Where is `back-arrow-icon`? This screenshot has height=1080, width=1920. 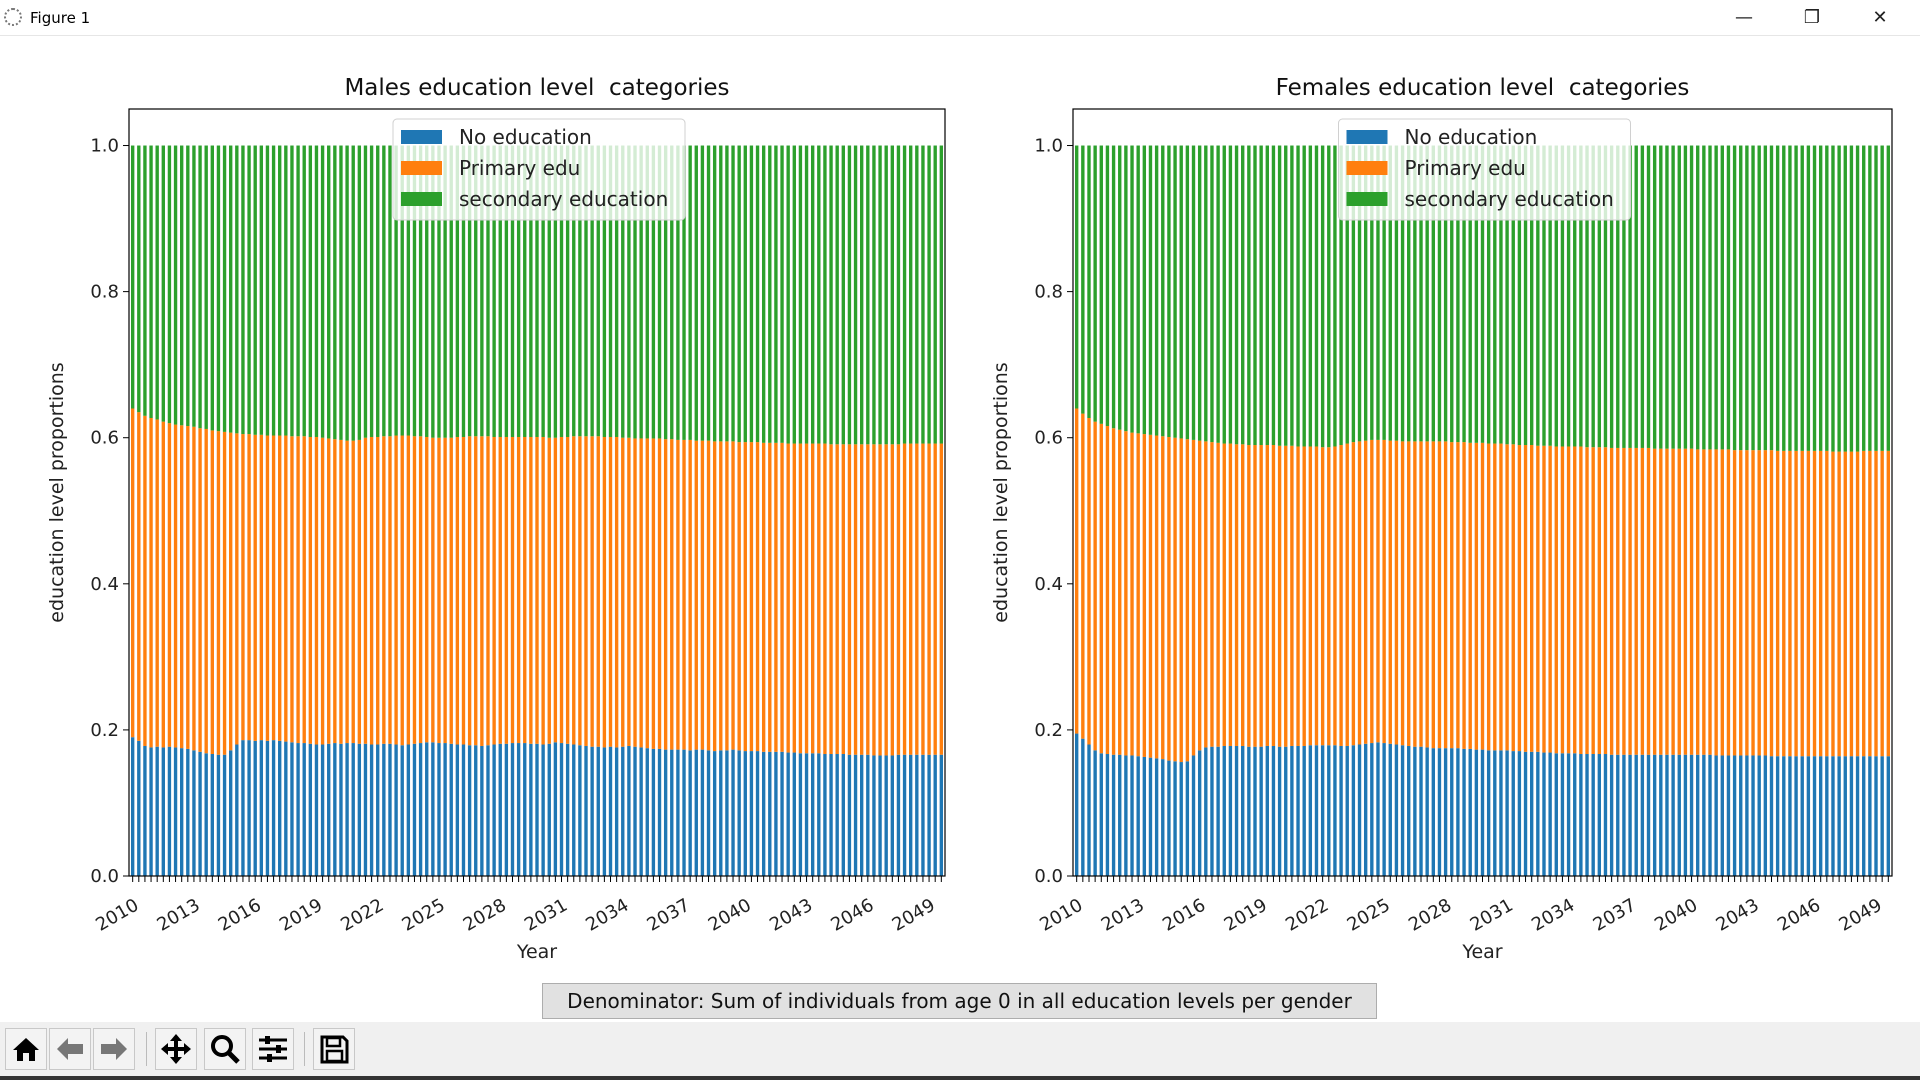 back-arrow-icon is located at coordinates (70, 1049).